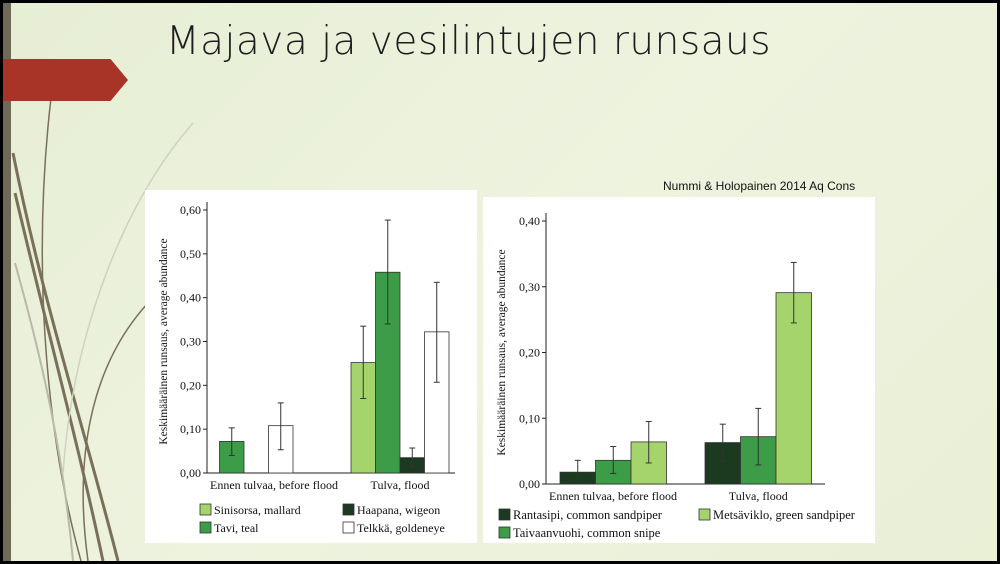 This screenshot has height=564, width=1000. I want to click on title-arrow-decoration, so click(65, 80).